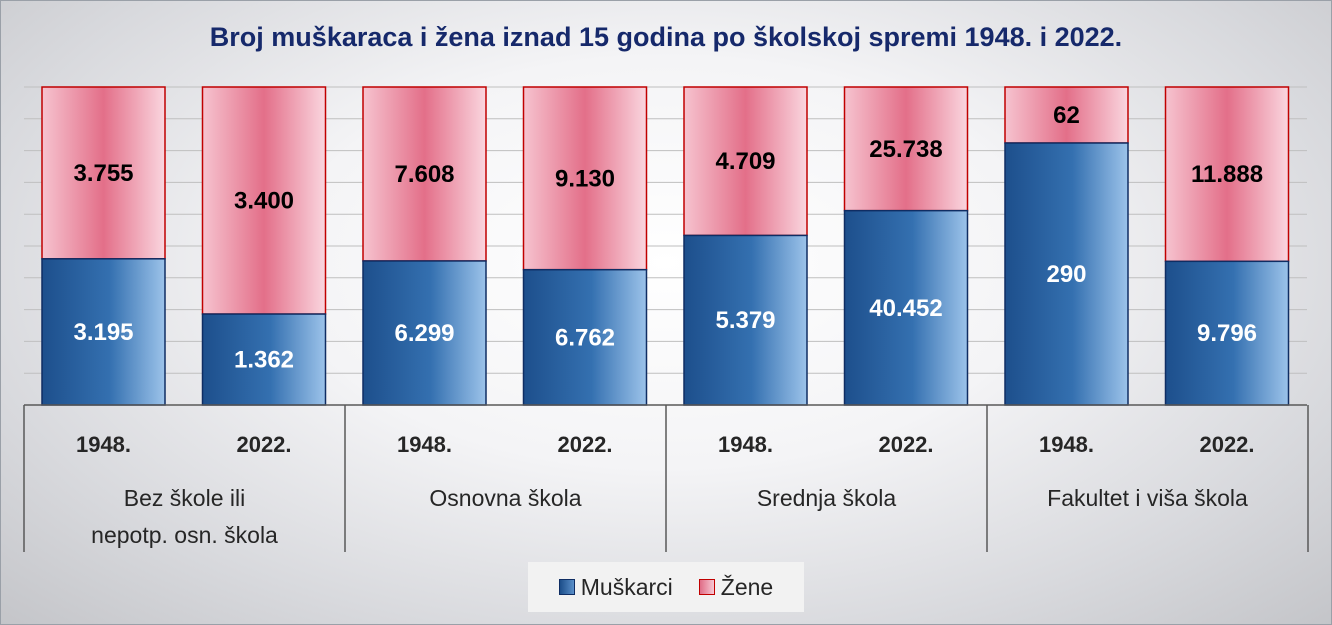  I want to click on legend-label-men: Muškarci, so click(626, 586).